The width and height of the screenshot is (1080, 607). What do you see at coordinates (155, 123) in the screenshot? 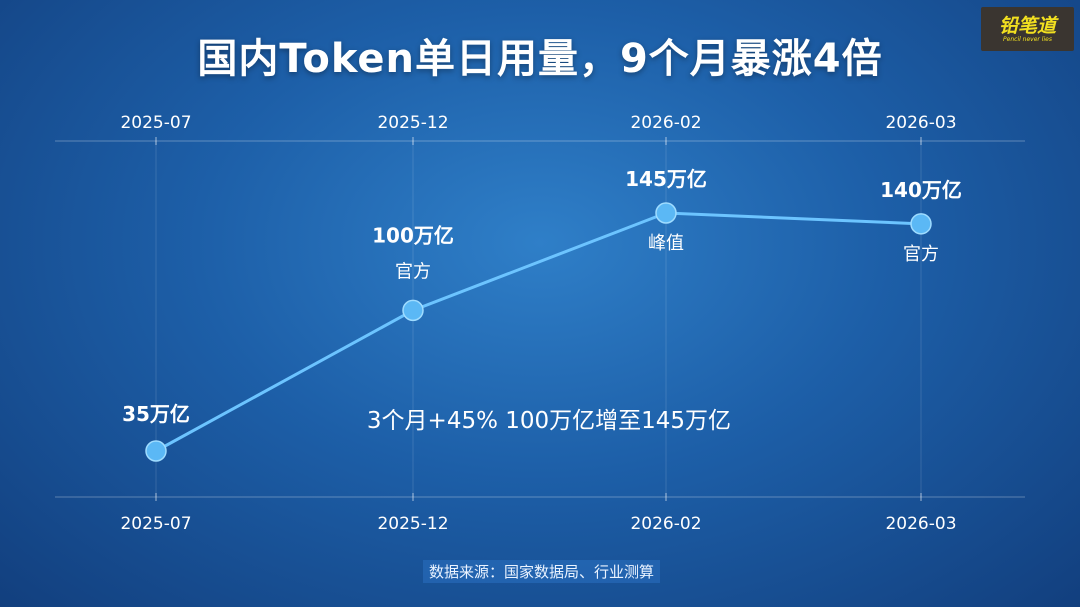
I see `x-tick-label-top: 2025-07` at bounding box center [155, 123].